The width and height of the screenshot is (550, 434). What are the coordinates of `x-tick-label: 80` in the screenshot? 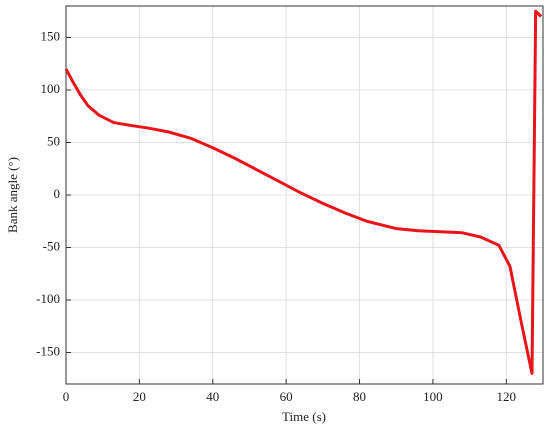 It's located at (359, 396).